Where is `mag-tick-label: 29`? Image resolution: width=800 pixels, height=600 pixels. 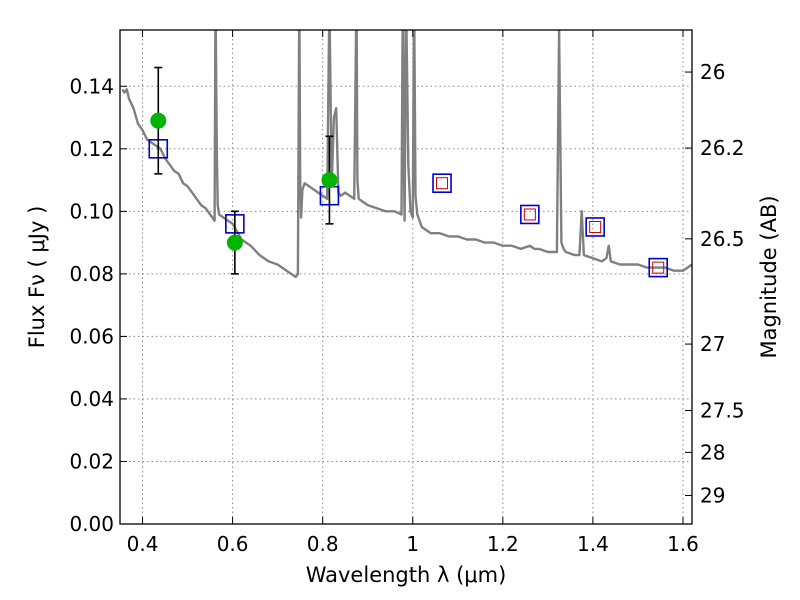
mag-tick-label: 29 is located at coordinates (712, 495).